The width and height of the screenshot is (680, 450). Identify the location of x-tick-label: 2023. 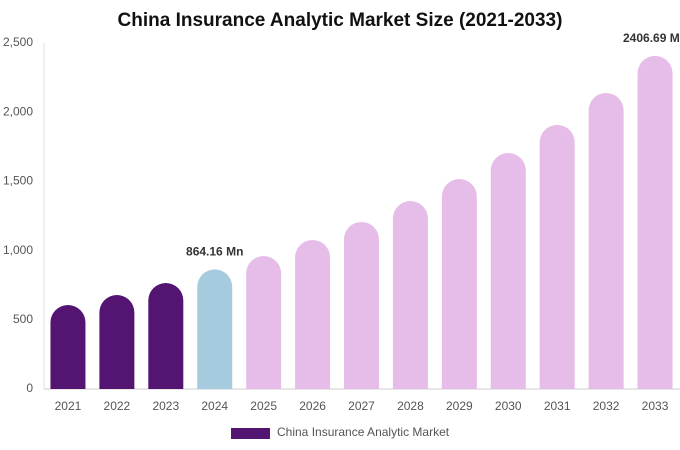
(165, 406).